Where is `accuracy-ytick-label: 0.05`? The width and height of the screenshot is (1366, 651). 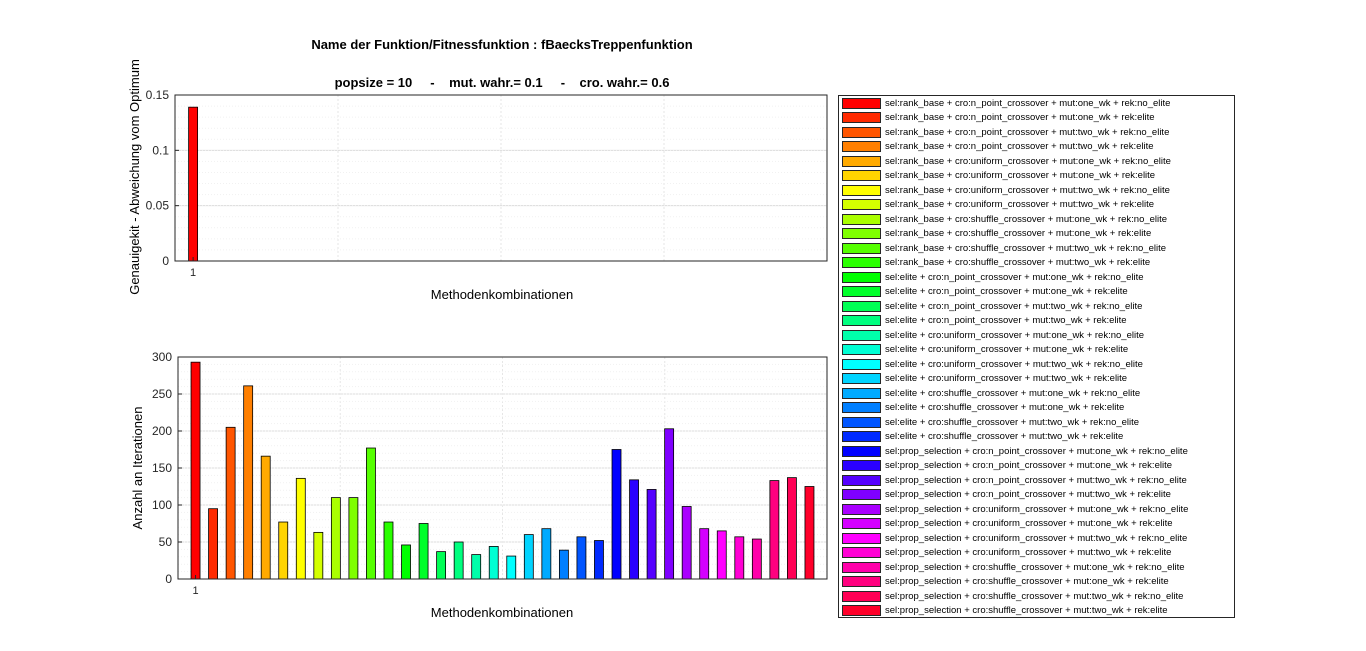 accuracy-ytick-label: 0.05 is located at coordinates (158, 206).